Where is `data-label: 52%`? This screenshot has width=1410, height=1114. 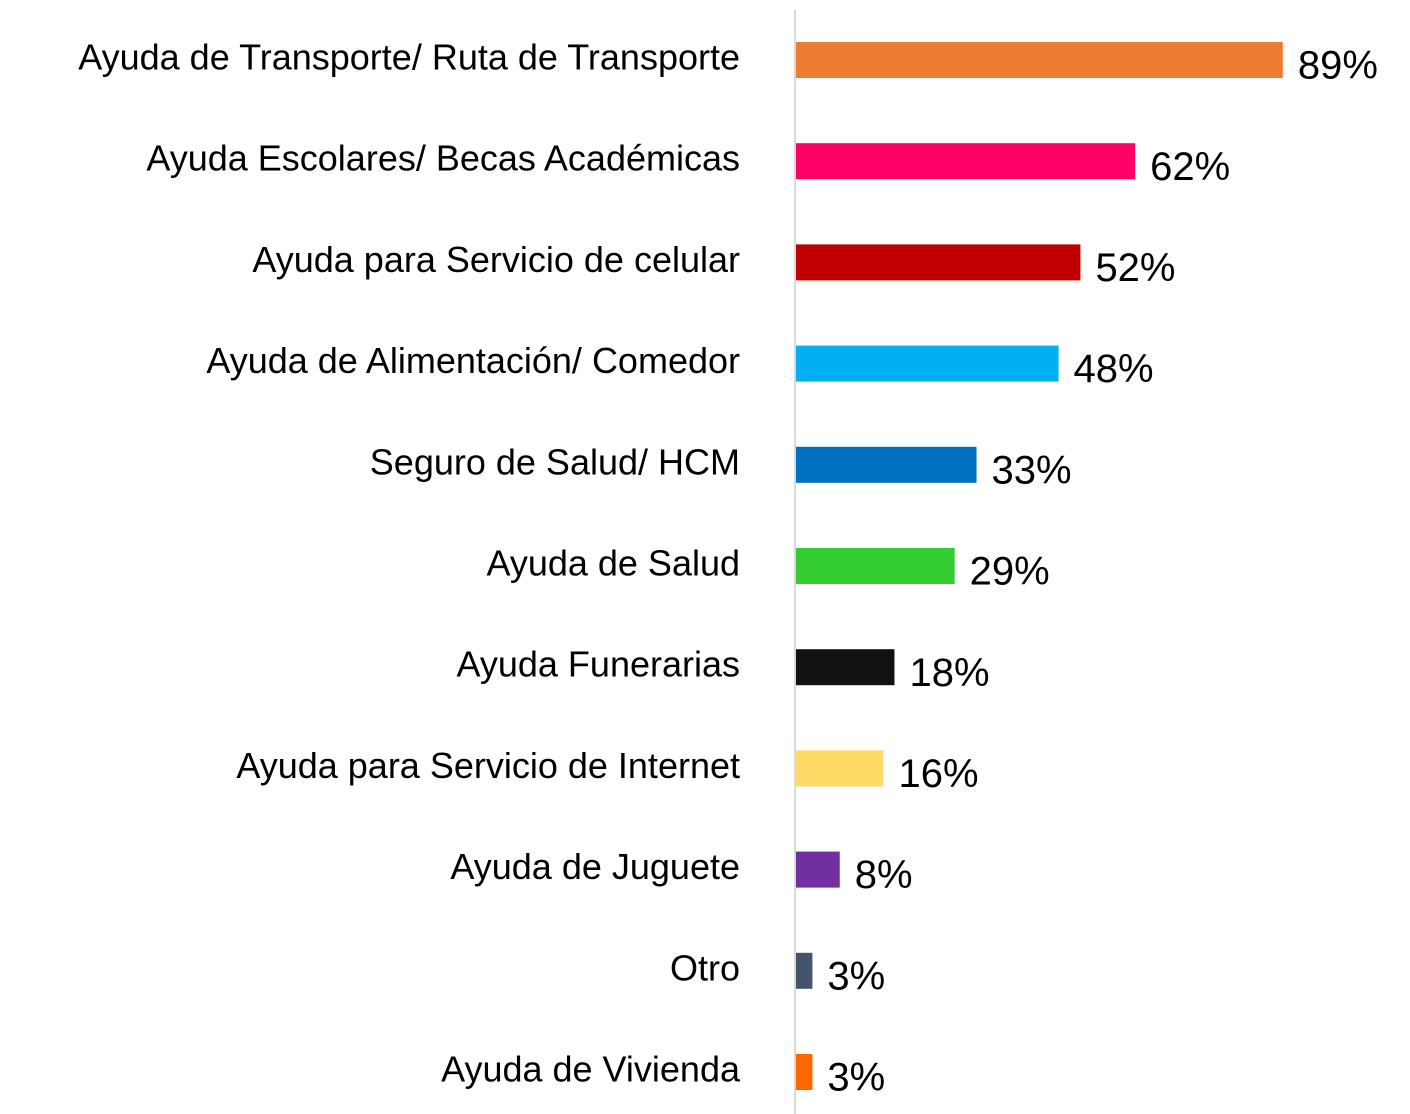 data-label: 52% is located at coordinates (1135, 268).